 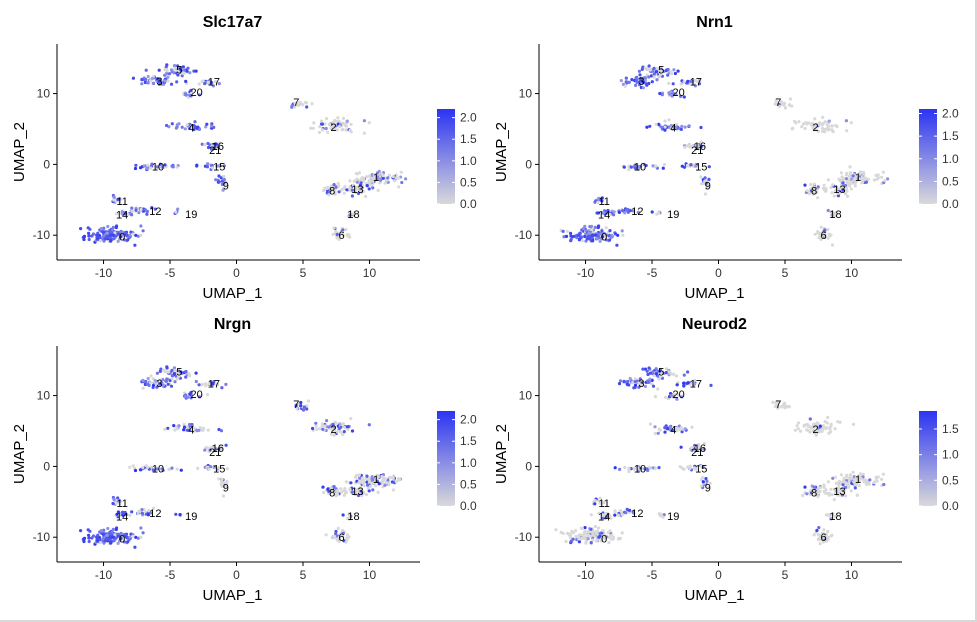 I want to click on cluster-label-9: 9, so click(x=708, y=187).